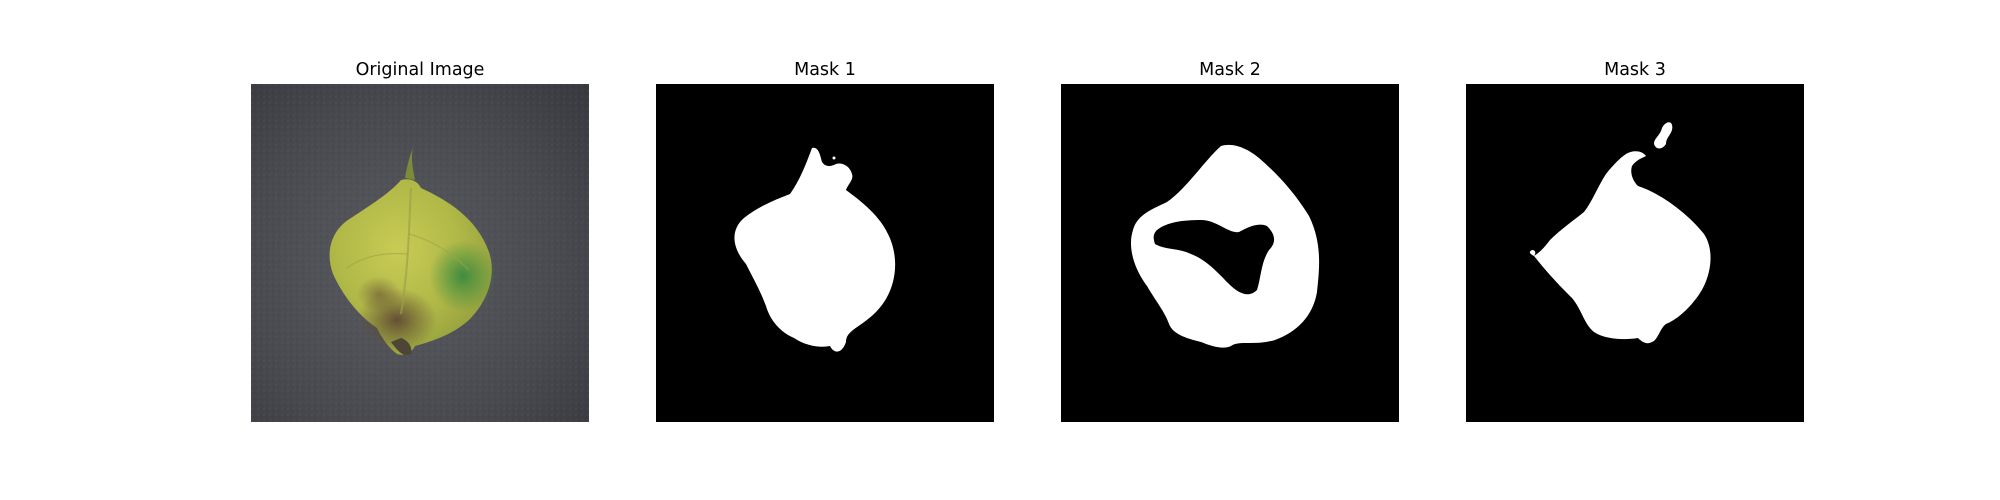 This screenshot has width=2000, height=500. I want to click on panel-title: Mask 3, so click(1635, 70).